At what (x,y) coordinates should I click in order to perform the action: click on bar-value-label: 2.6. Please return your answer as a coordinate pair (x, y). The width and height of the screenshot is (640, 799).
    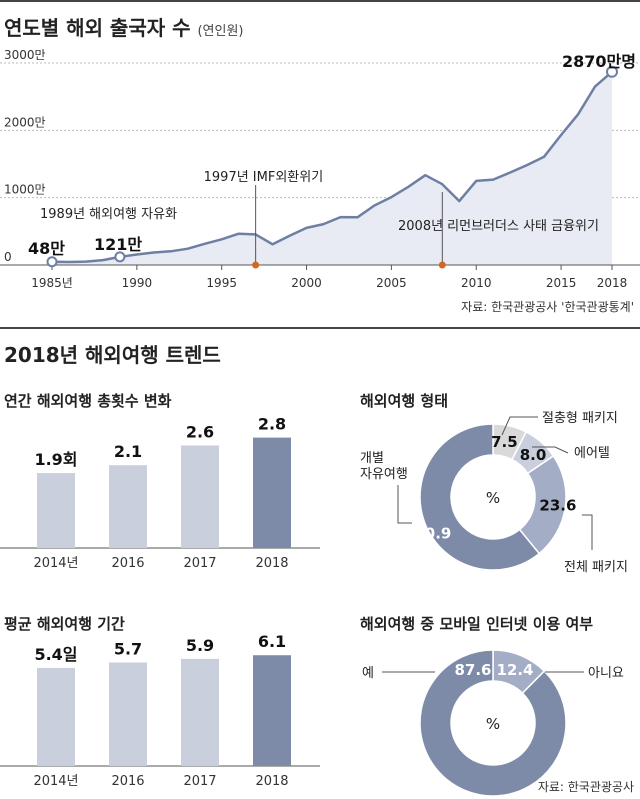
    Looking at the image, I should click on (200, 431).